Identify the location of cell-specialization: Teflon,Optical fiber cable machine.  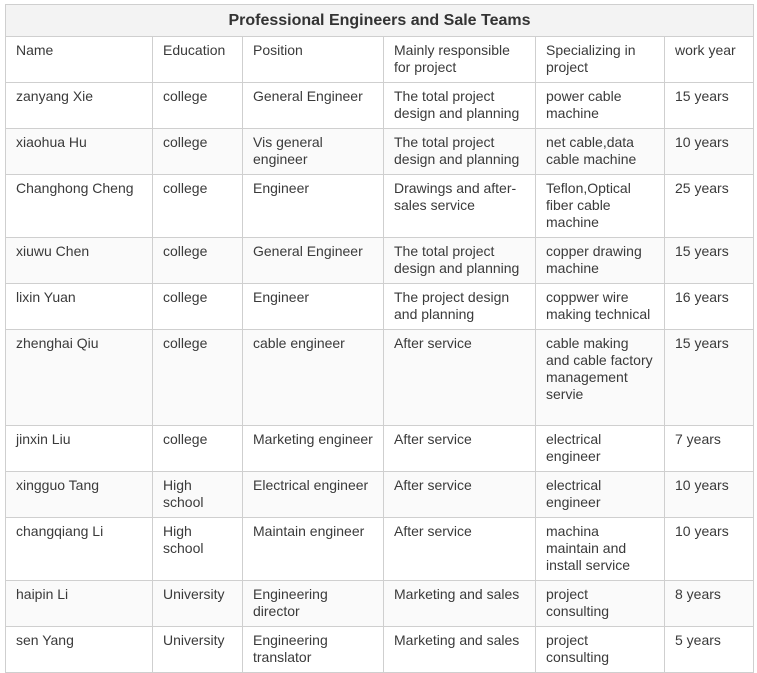
(600, 206).